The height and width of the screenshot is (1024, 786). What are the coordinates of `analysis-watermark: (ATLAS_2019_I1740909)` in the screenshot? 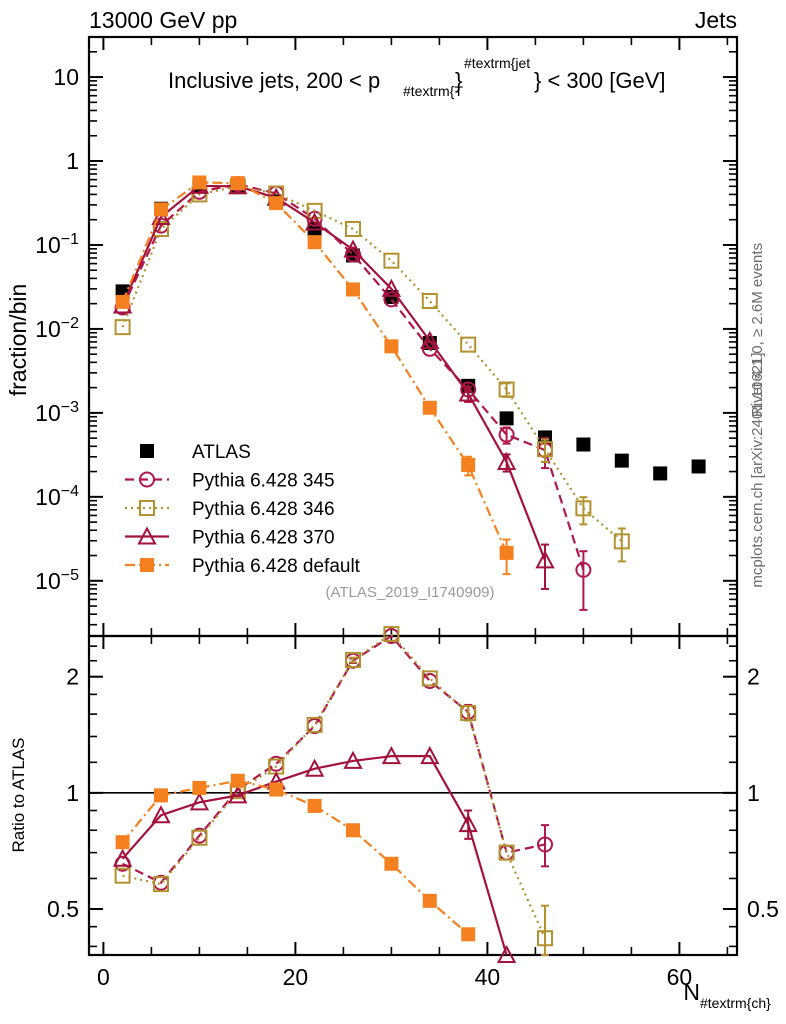 It's located at (409, 592).